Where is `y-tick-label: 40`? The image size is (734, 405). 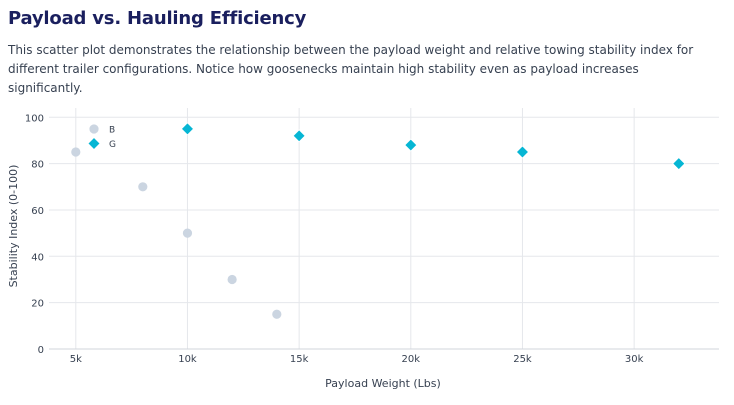
y-tick-label: 40 is located at coordinates (37, 257).